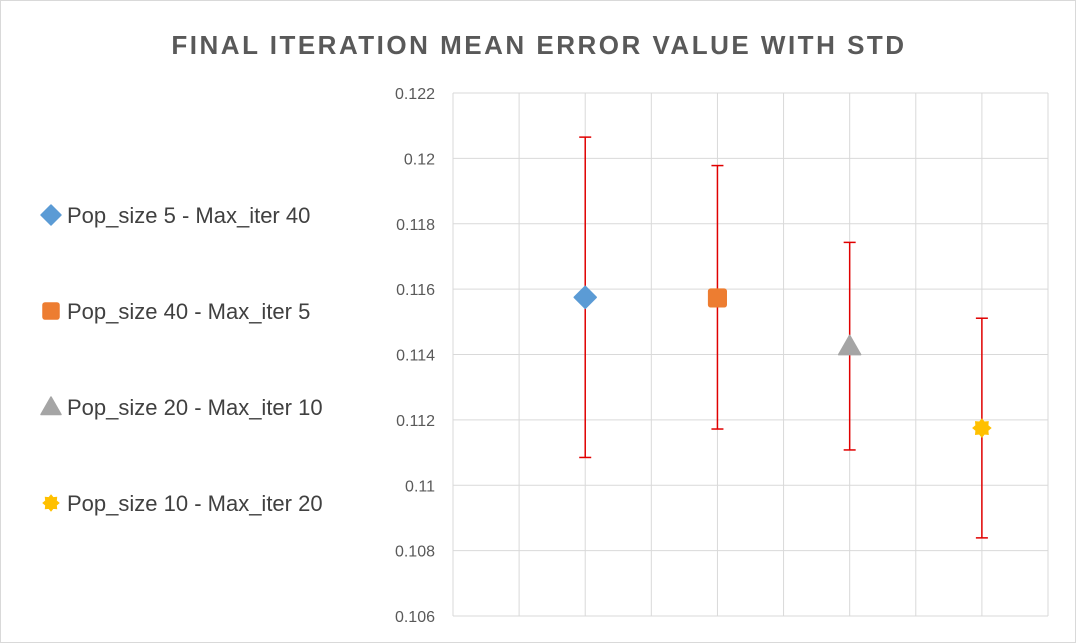 Image resolution: width=1076 pixels, height=644 pixels. I want to click on y-tick-label: 0.116, so click(415, 290).